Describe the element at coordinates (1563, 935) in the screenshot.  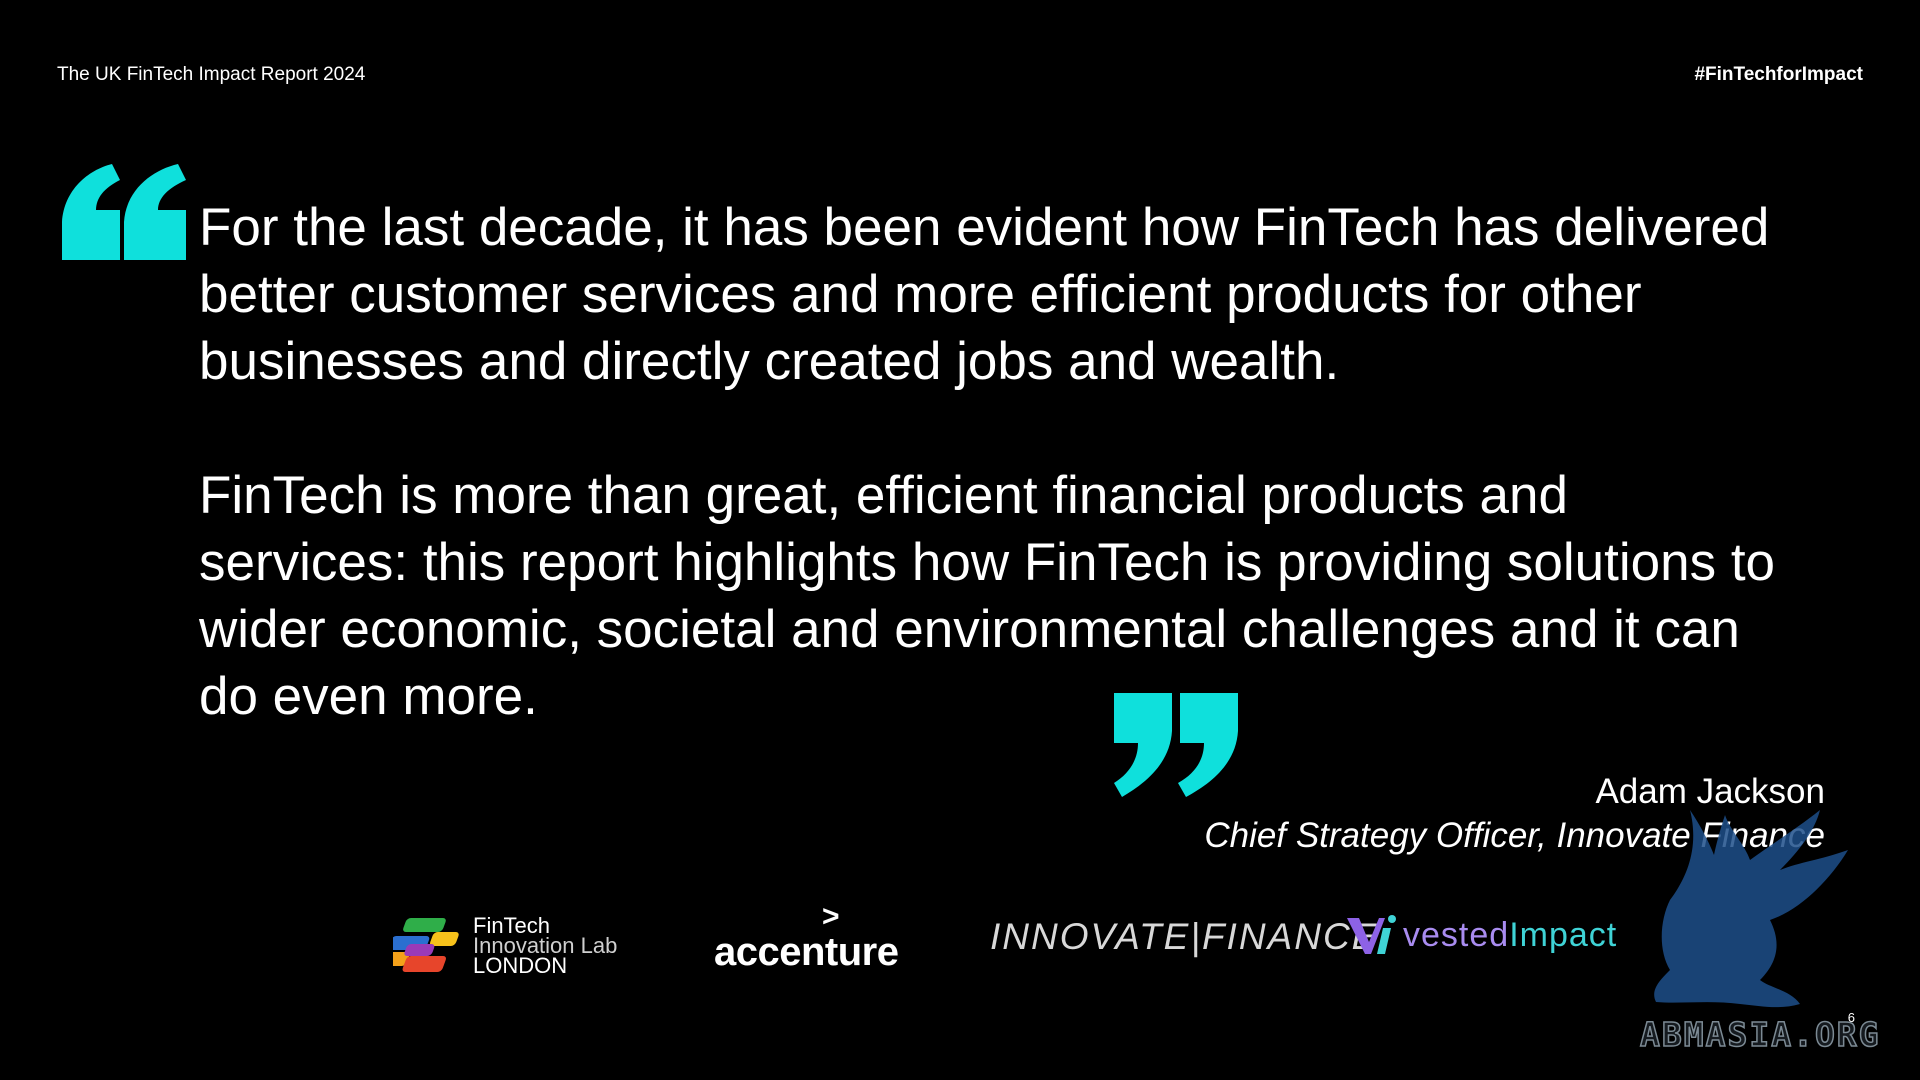
I see `impact-text: Impact` at that location.